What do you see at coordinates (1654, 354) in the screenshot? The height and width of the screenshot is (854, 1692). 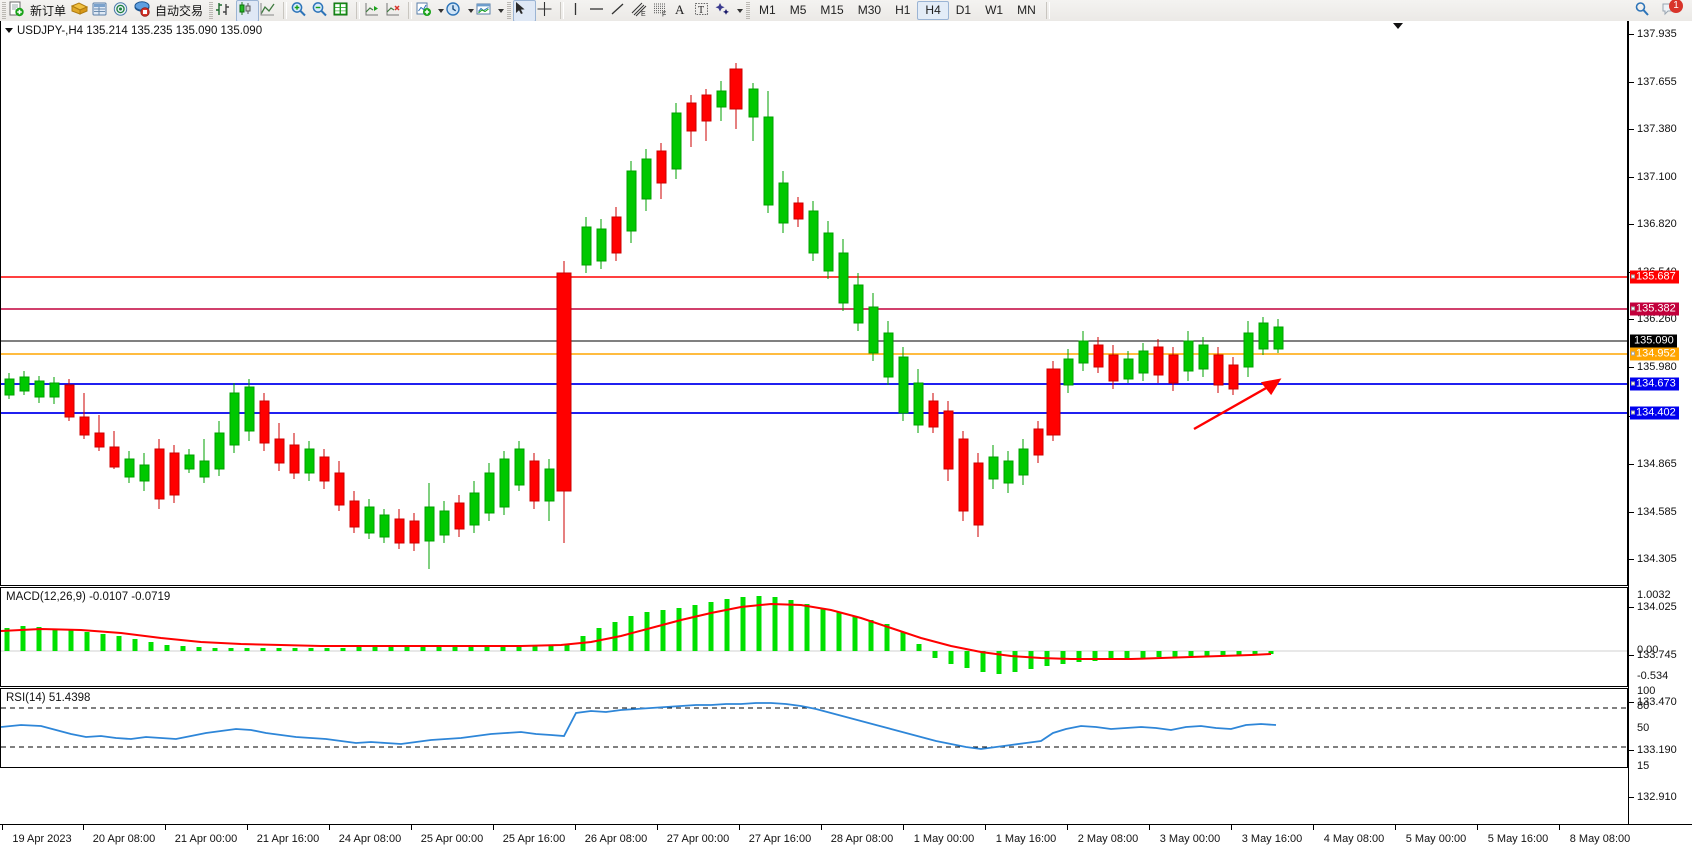 I see `price-tag-pivot: 134.952` at bounding box center [1654, 354].